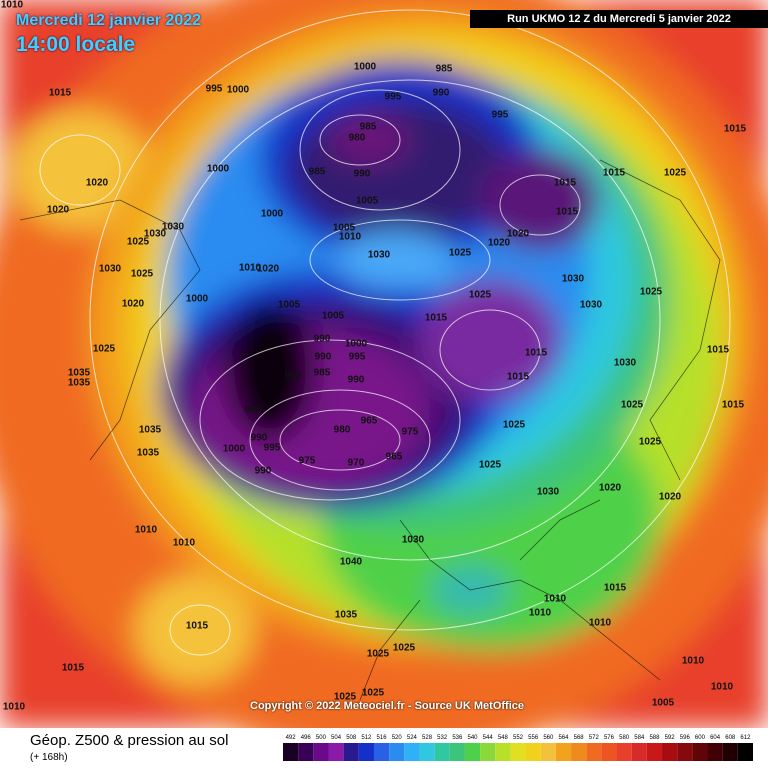  Describe the element at coordinates (563, 738) in the screenshot. I see `scale-label: 564` at that location.